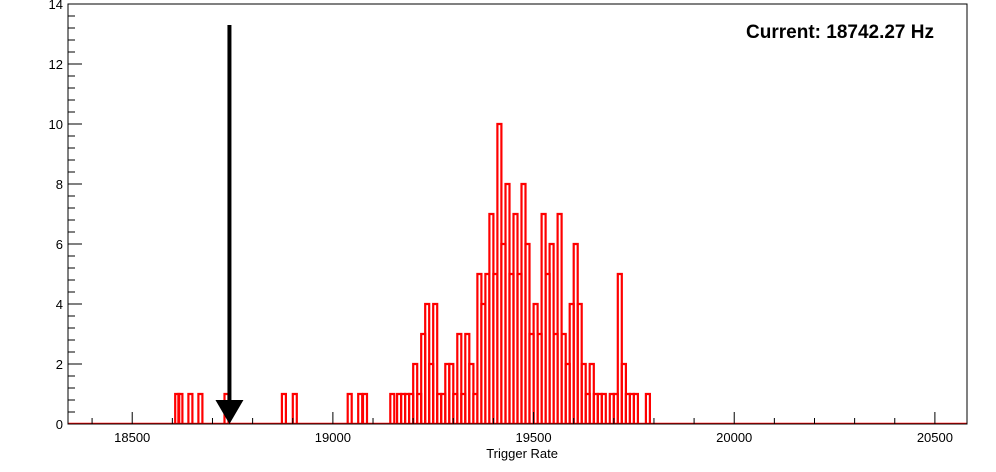 Image resolution: width=996 pixels, height=472 pixels. What do you see at coordinates (229, 412) in the screenshot?
I see `marker-arrowhead` at bounding box center [229, 412].